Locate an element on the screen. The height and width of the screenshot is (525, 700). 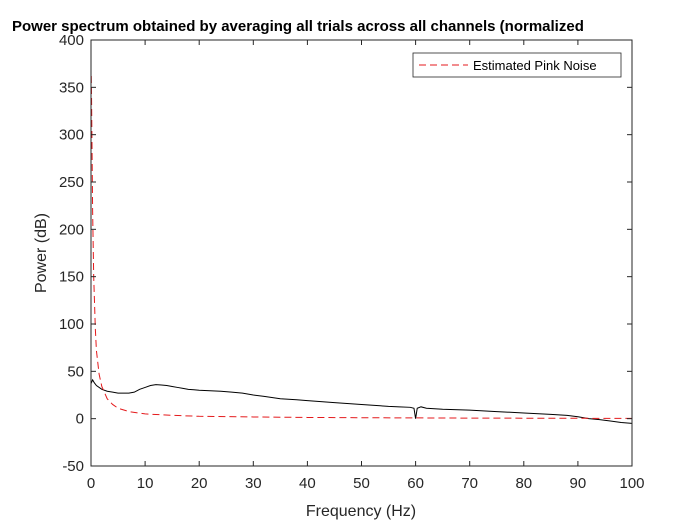
x-tick-label: 0 is located at coordinates (91, 483).